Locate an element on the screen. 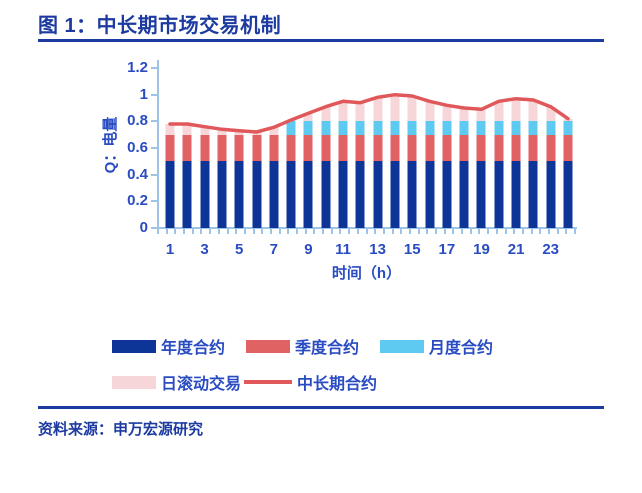 The width and height of the screenshot is (642, 493). legend-label: 日滚动交易 is located at coordinates (201, 384).